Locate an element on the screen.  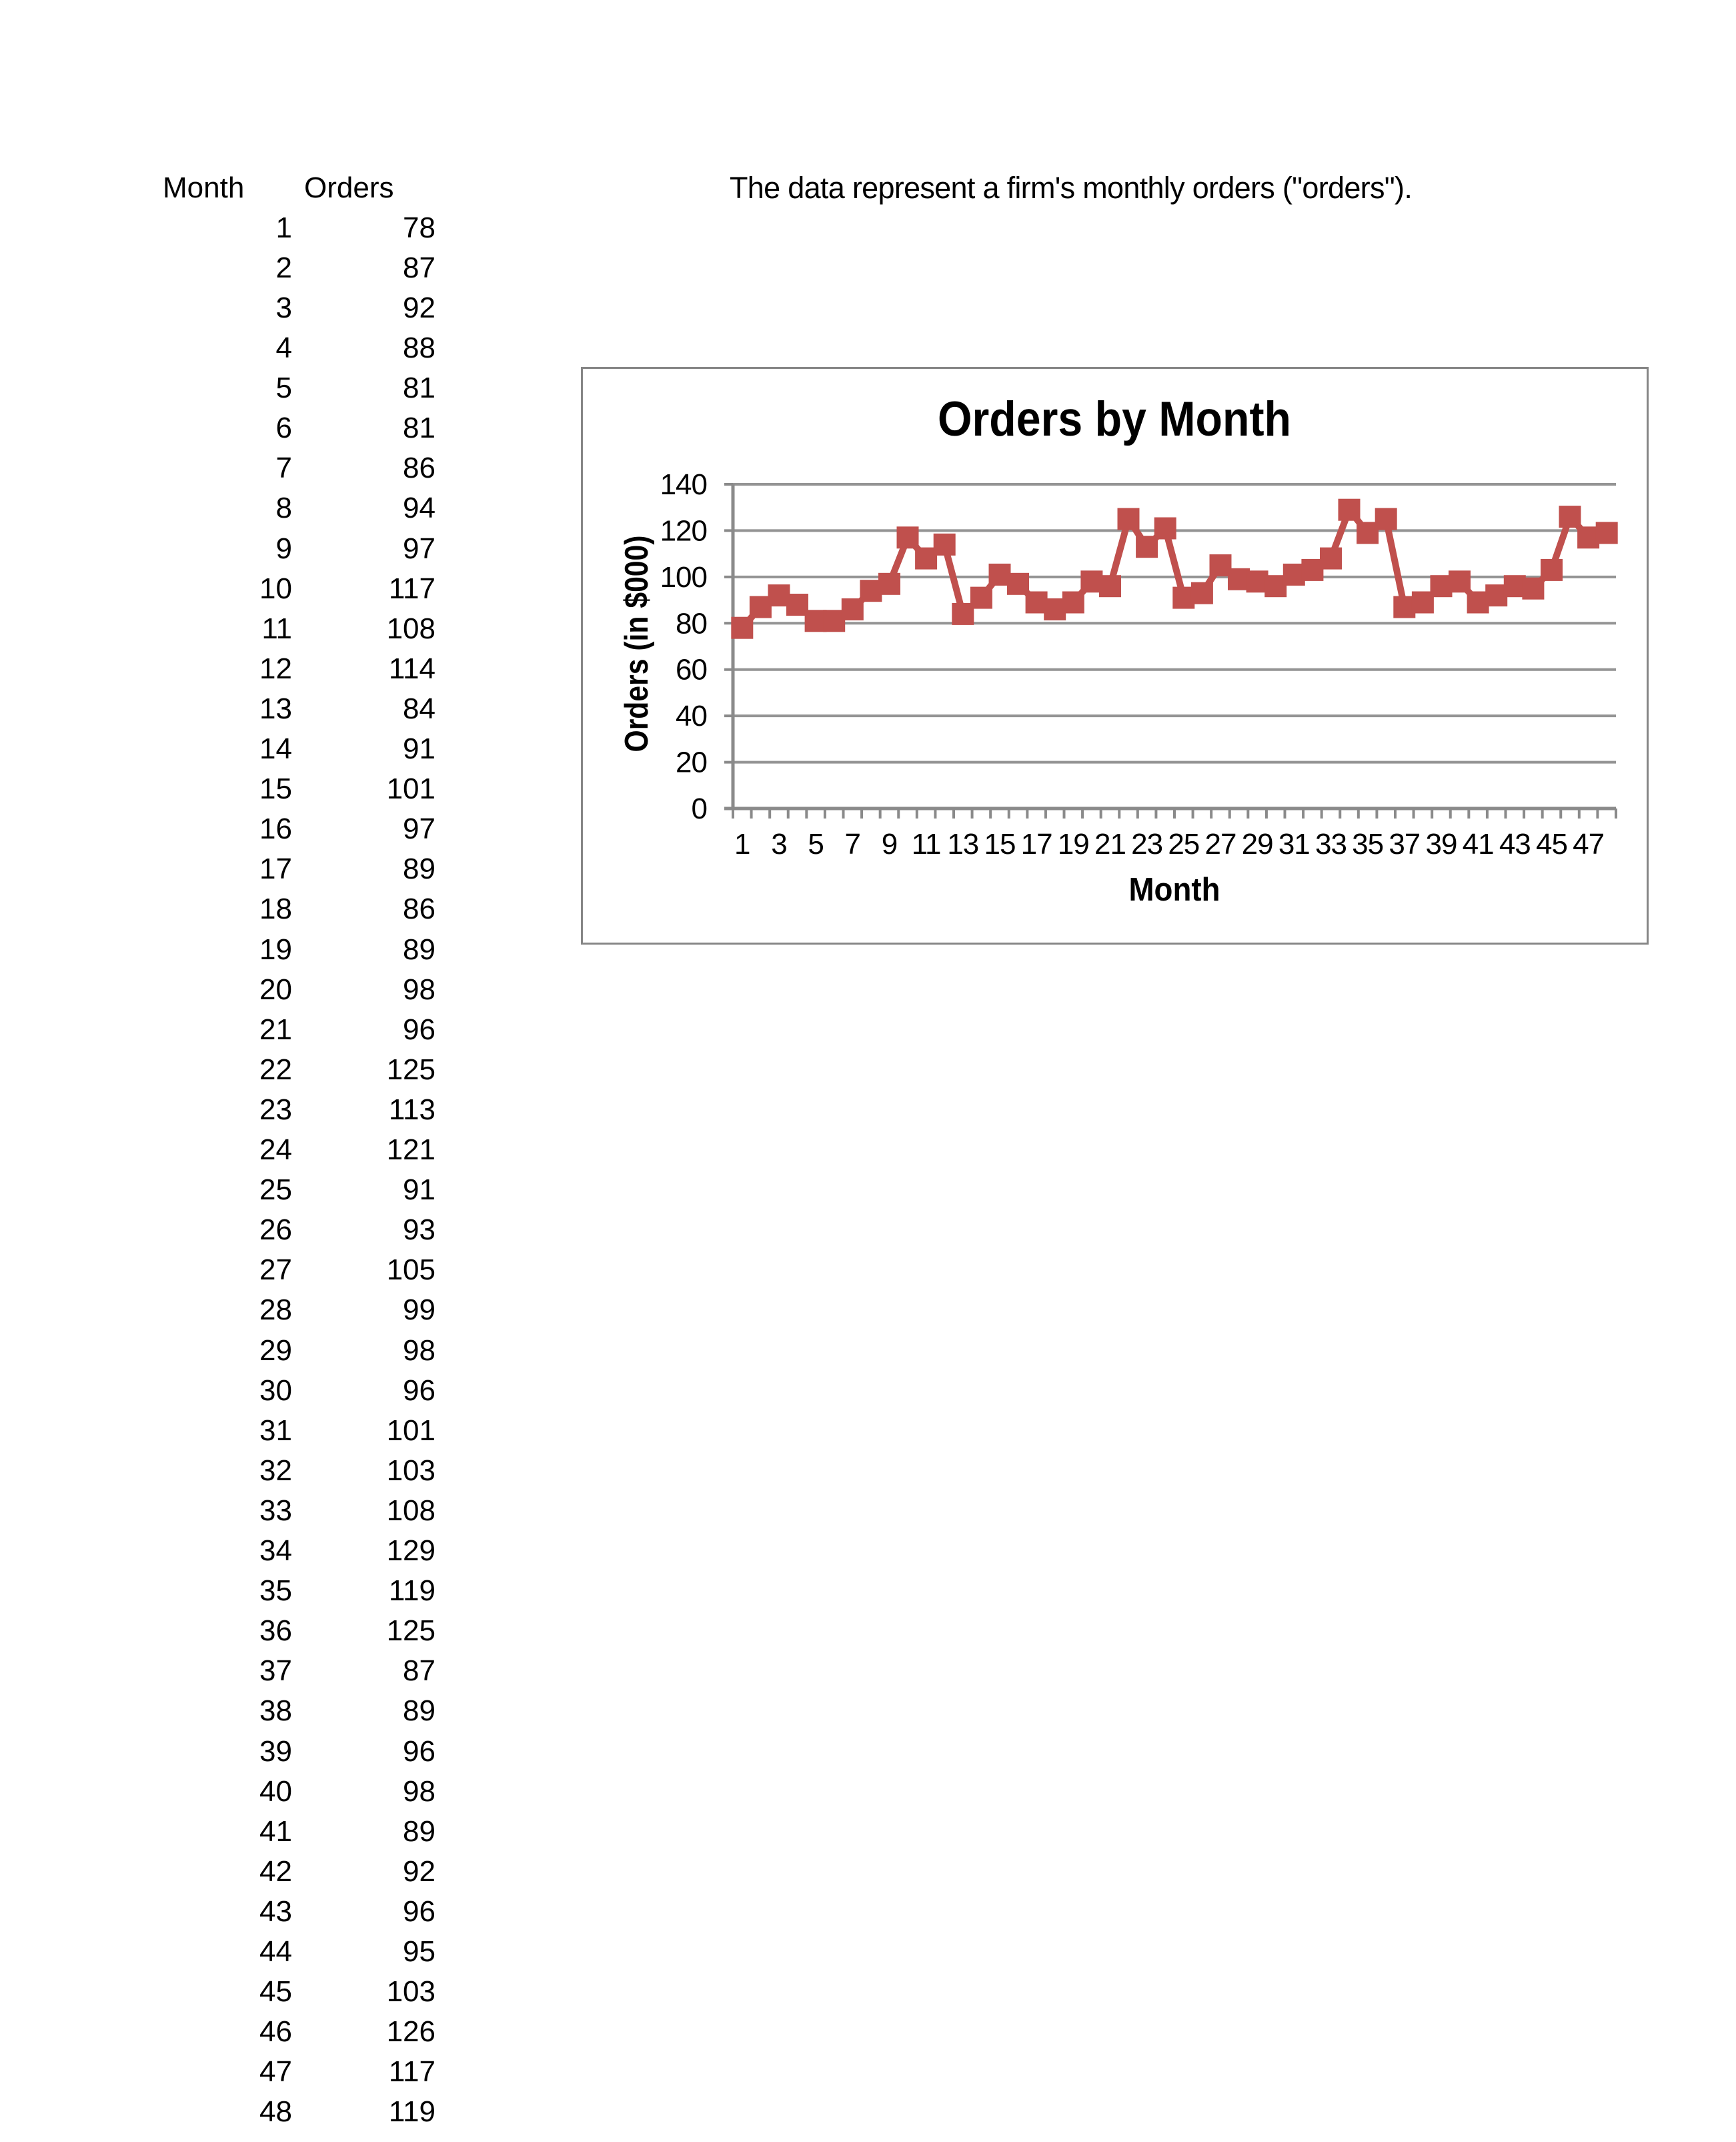
svg-text: 20 is located at coordinates (691, 762).